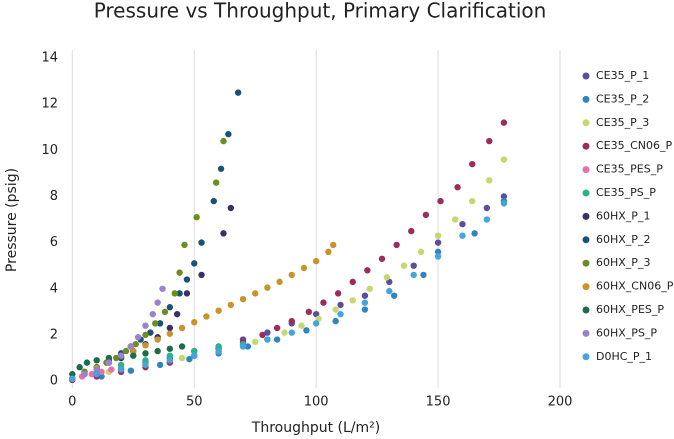 The image size is (674, 439). What do you see at coordinates (438, 402) in the screenshot?
I see `x-tick-label: 150` at bounding box center [438, 402].